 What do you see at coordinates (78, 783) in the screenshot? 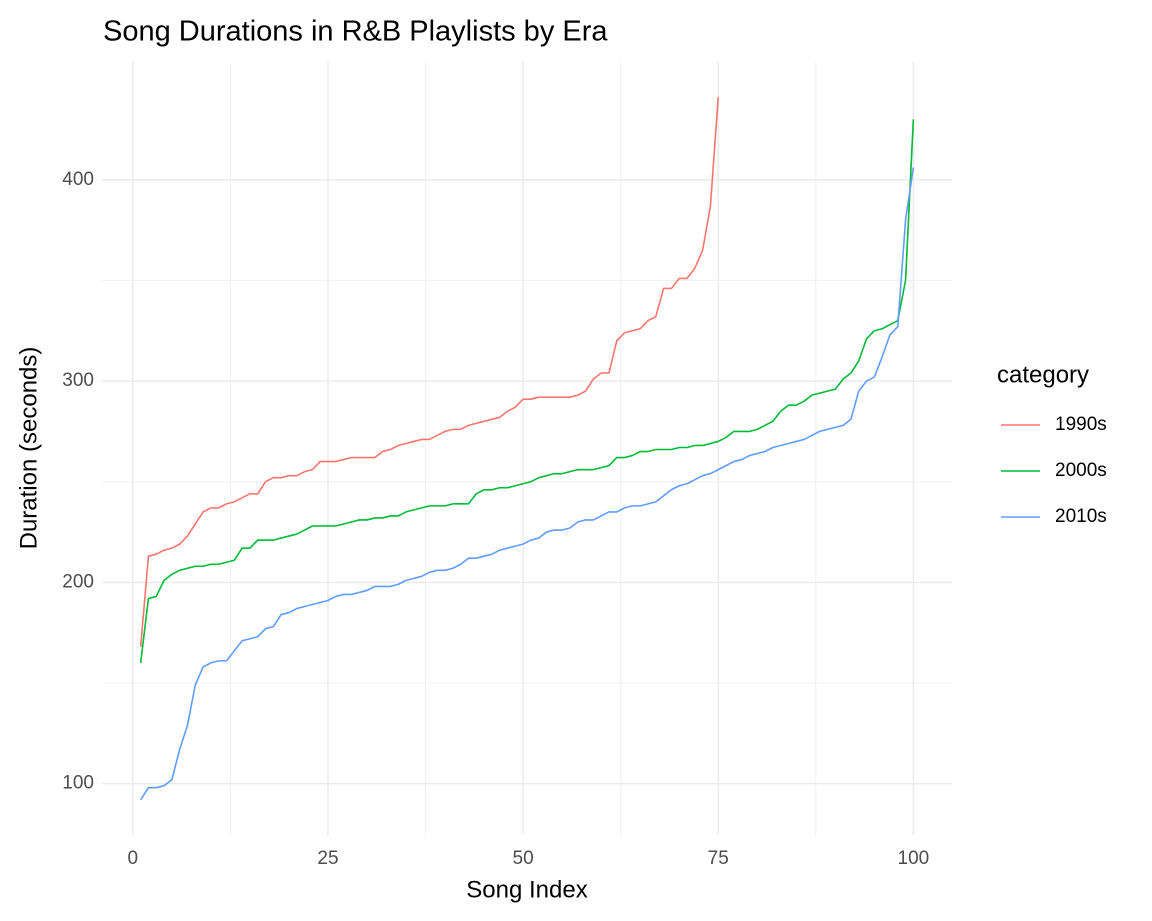
I see `y-tick-label: 100` at bounding box center [78, 783].